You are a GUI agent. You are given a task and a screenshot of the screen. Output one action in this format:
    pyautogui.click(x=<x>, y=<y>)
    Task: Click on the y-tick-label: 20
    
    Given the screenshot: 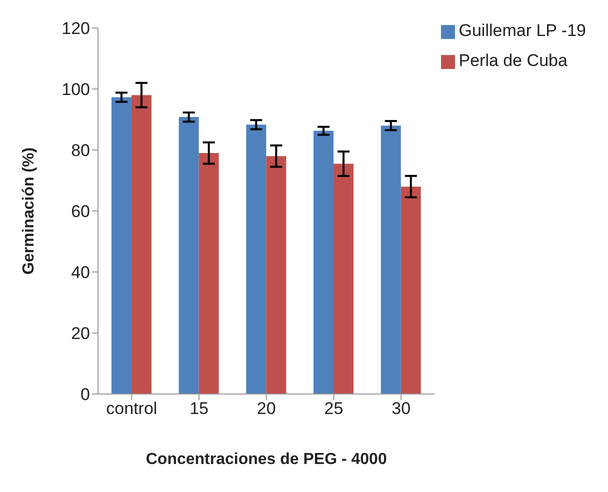 What is the action you would take?
    pyautogui.click(x=80, y=334)
    